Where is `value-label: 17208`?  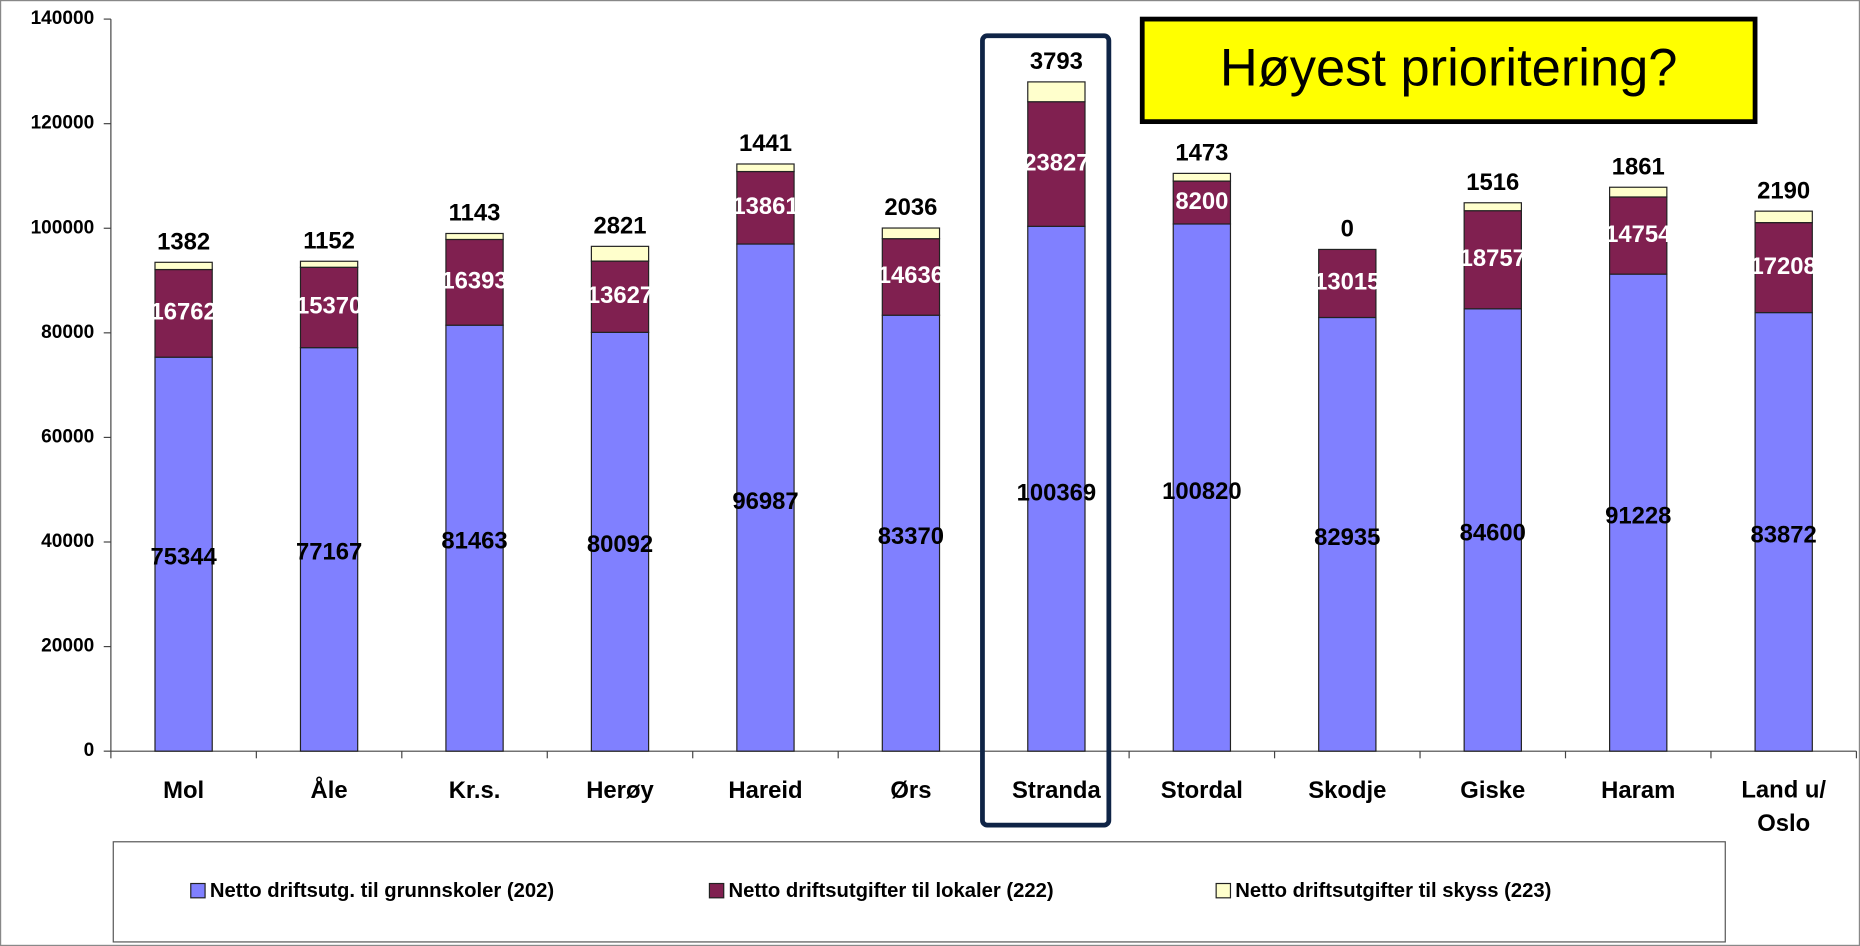 value-label: 17208 is located at coordinates (1784, 266).